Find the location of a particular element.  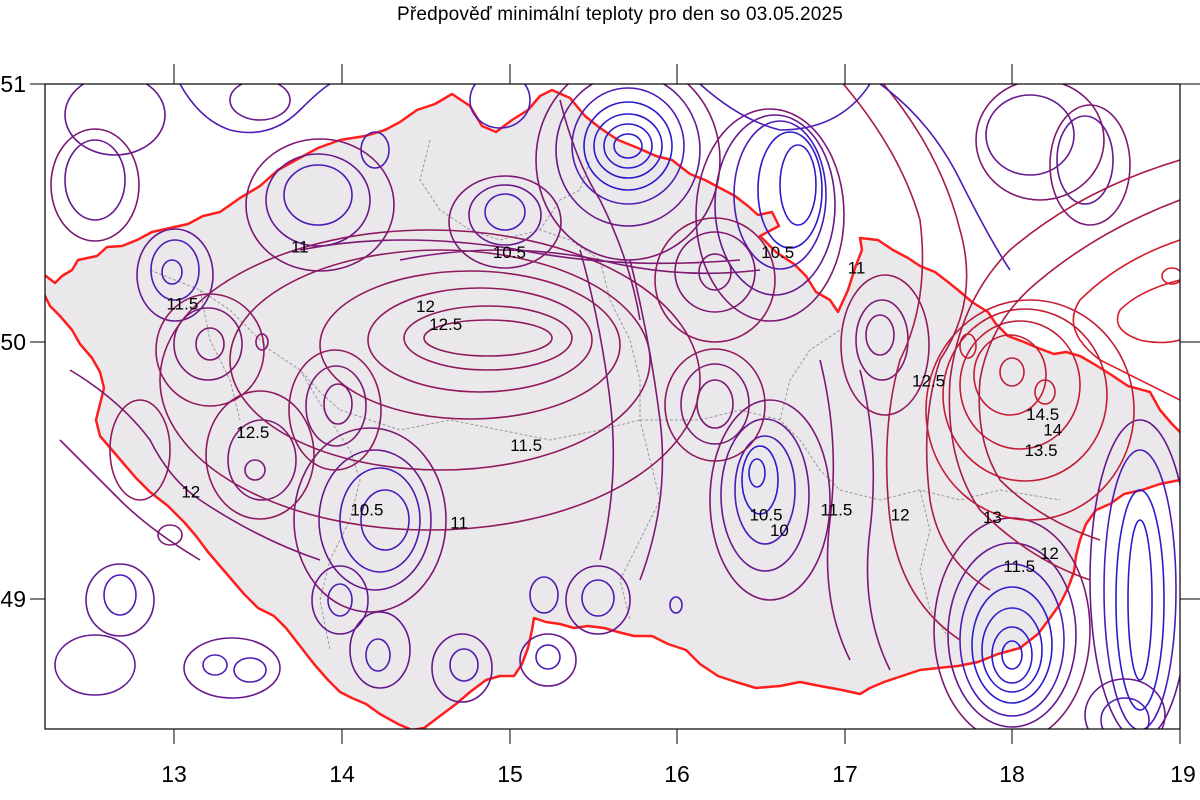

contour-label: 10 is located at coordinates (779, 530).